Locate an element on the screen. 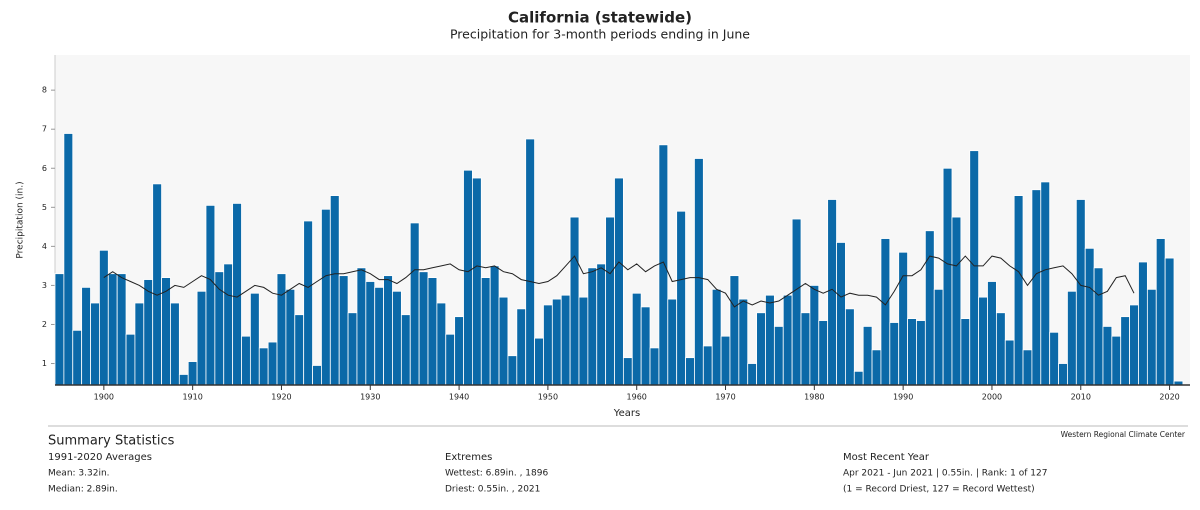 The image size is (1200, 510). summary-line: Driest: 0.55in. , 2021 is located at coordinates (492, 490).